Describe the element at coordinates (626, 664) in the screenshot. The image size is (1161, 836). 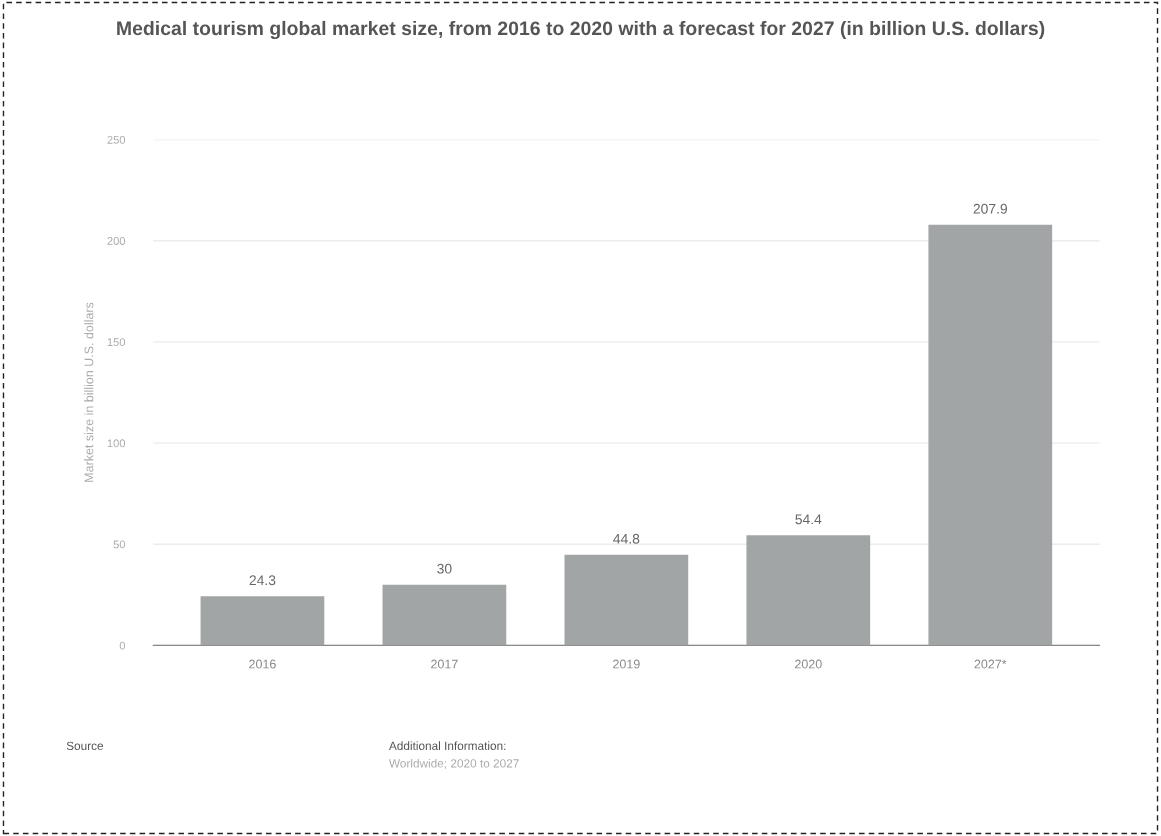
I see `x-tick-label: 2019` at that location.